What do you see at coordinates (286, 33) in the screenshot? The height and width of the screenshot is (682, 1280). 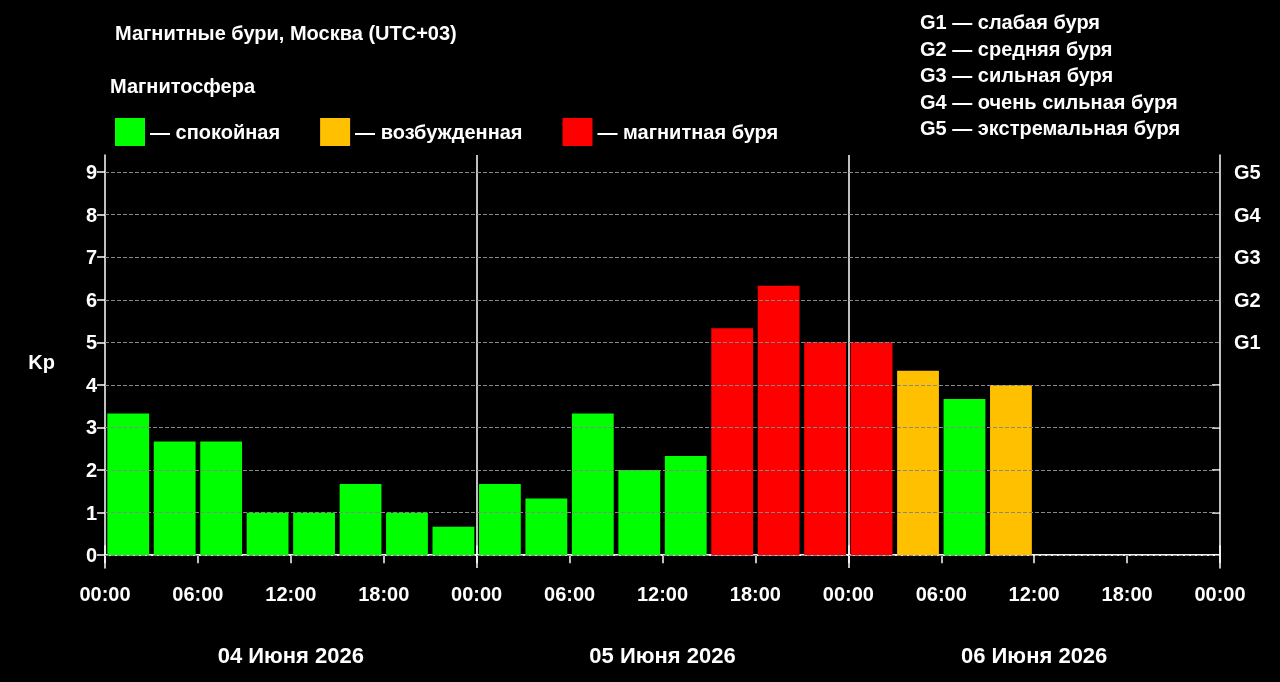 I see `chart-title: Магнитные бури, Москва (UTC+03)` at bounding box center [286, 33].